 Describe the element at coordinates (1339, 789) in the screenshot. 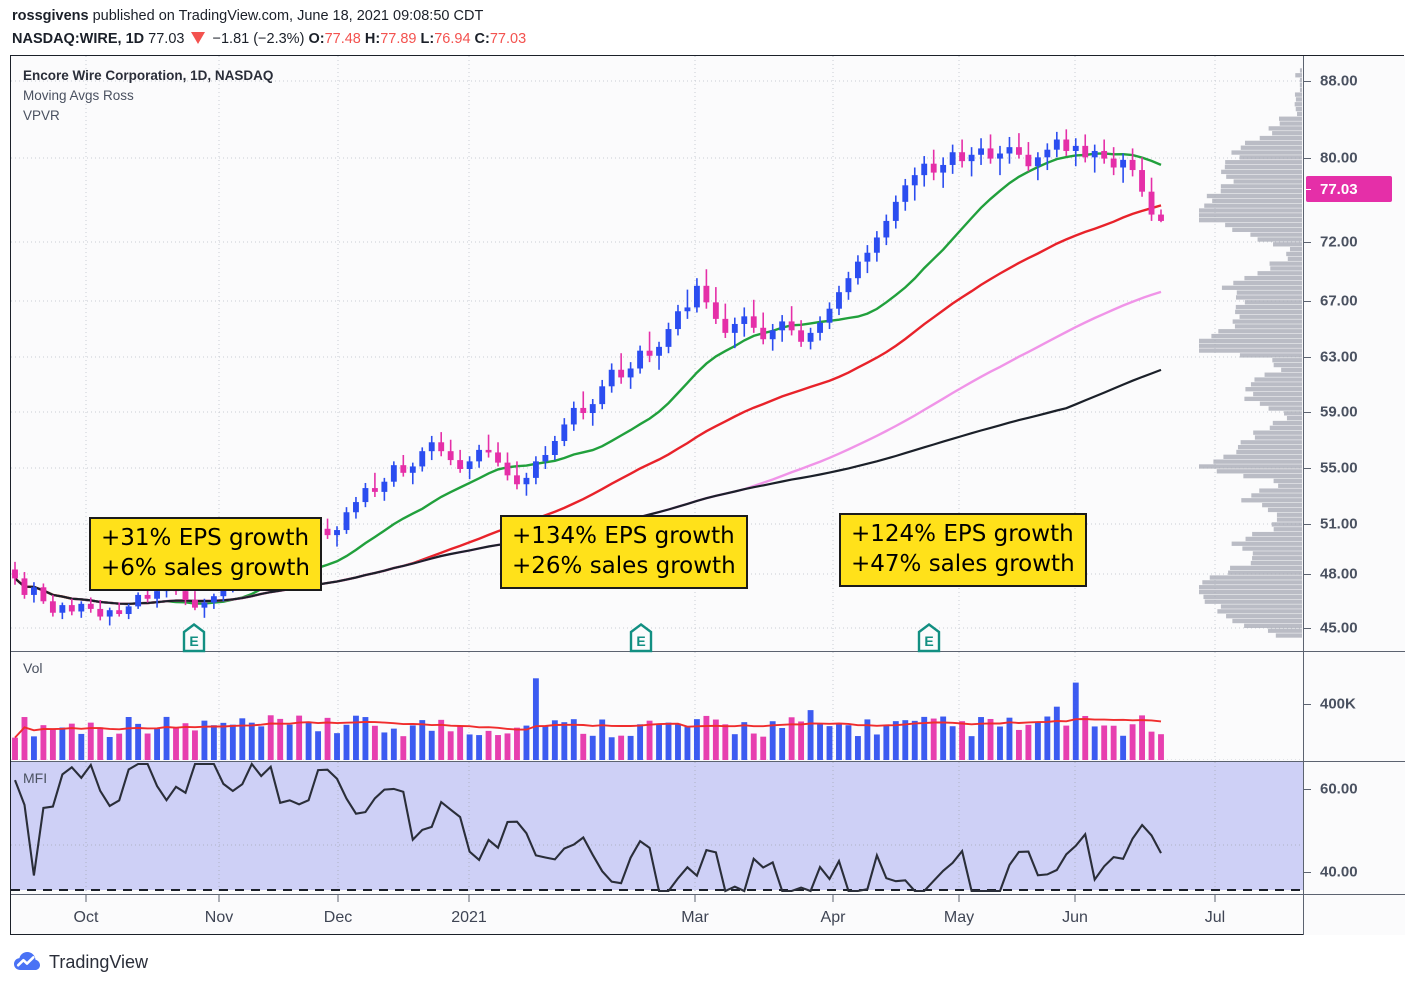

I see `mfi-axis-label: 60.00` at that location.